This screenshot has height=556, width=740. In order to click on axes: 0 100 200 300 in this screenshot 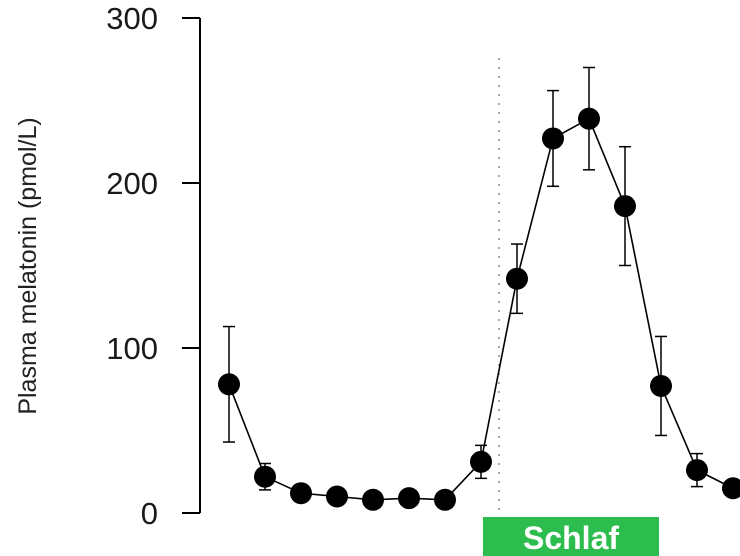, I will do `click(153, 266)`.